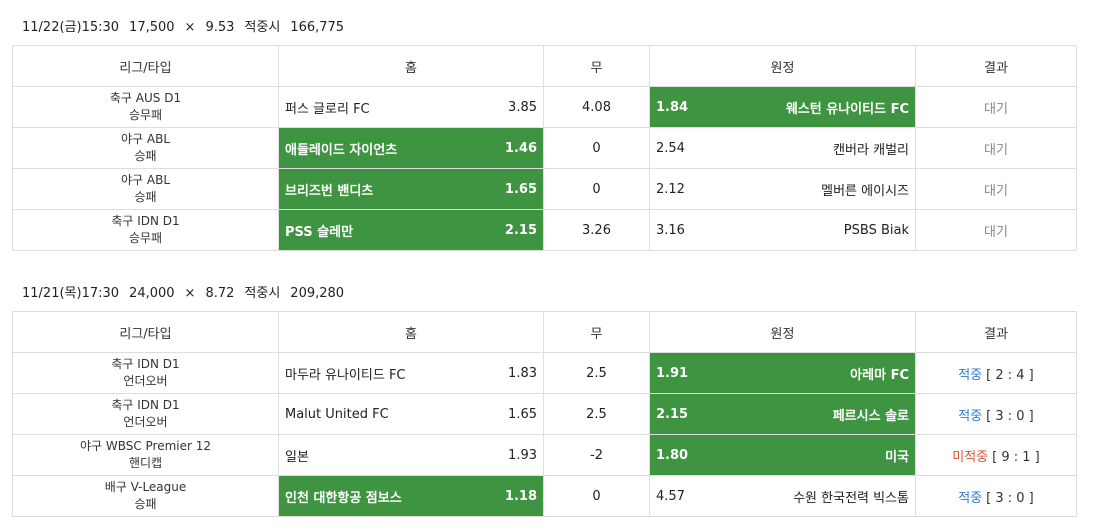  I want to click on col-home-header: 홈, so click(411, 66).